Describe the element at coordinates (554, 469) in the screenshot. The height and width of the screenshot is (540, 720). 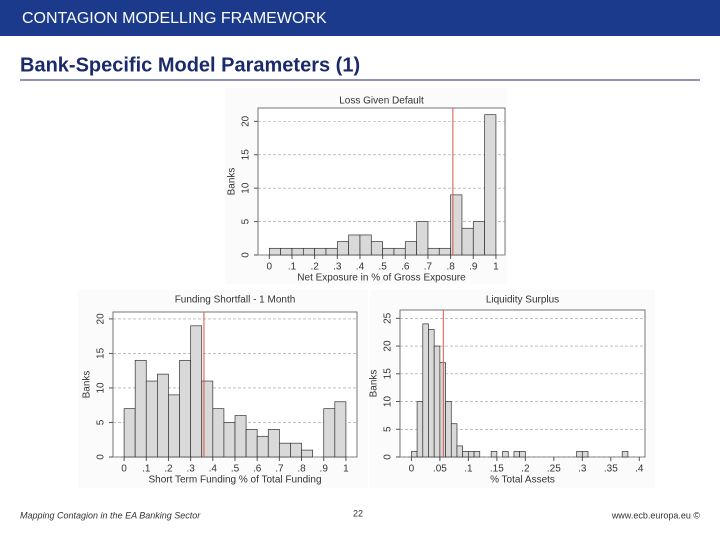
I see `x-tick-label: .25` at that location.